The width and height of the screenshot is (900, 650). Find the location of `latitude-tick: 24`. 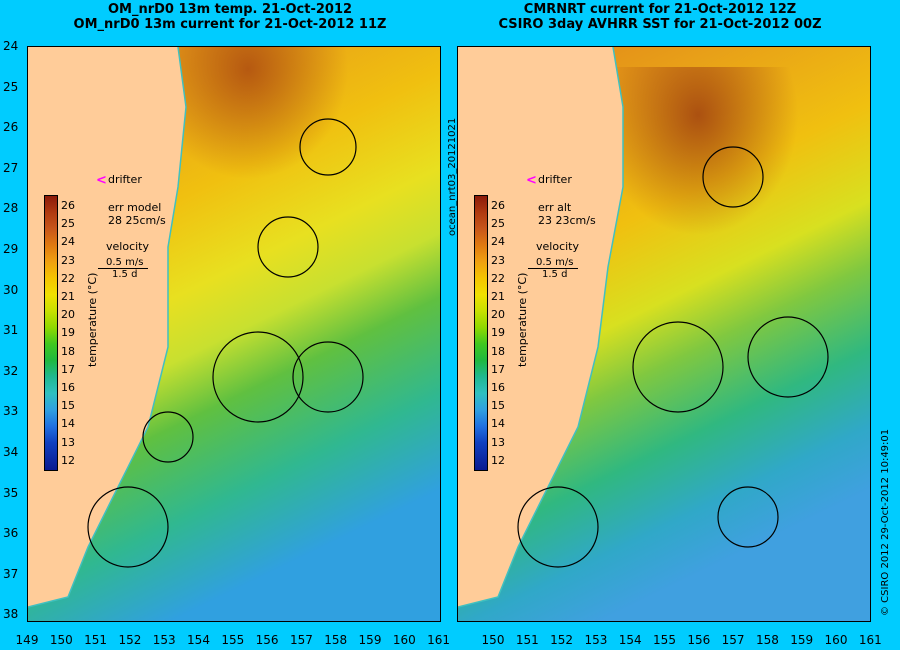

latitude-tick: 24 is located at coordinates (11, 46).